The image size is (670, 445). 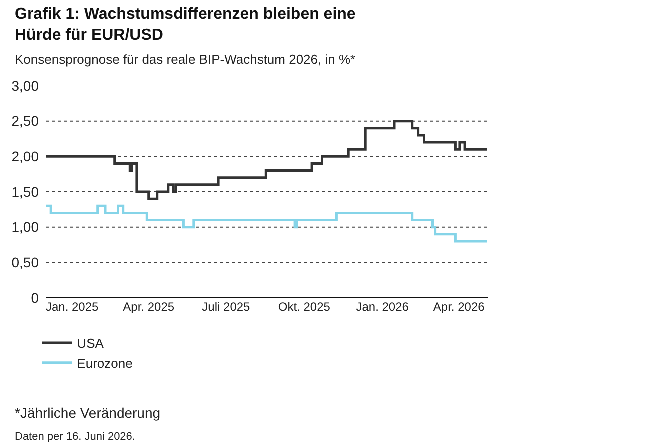 I want to click on chart-title: Grafik 1: Wachstumsdifferenzen bleiben eine Hürde für EUR/USD, so click(x=185, y=25).